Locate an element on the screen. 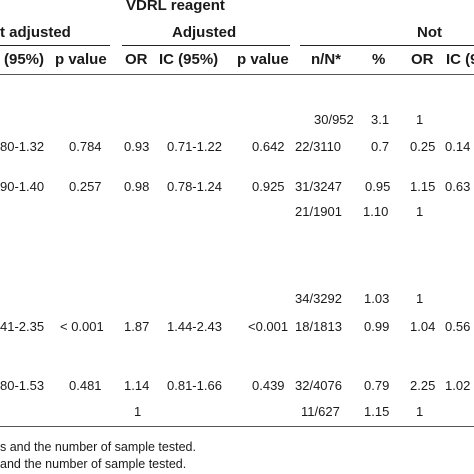 The height and width of the screenshot is (474, 474). col-ic-adjusted: IC (95%) is located at coordinates (189, 59).